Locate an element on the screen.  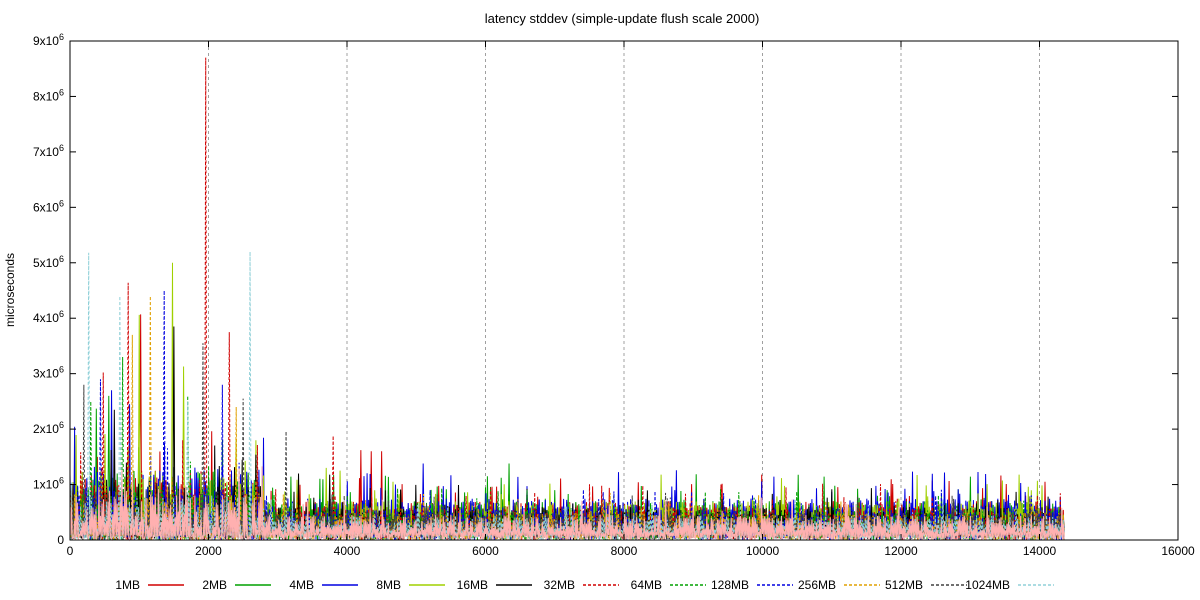
legend-item: 1024MB is located at coordinates (1009, 585).